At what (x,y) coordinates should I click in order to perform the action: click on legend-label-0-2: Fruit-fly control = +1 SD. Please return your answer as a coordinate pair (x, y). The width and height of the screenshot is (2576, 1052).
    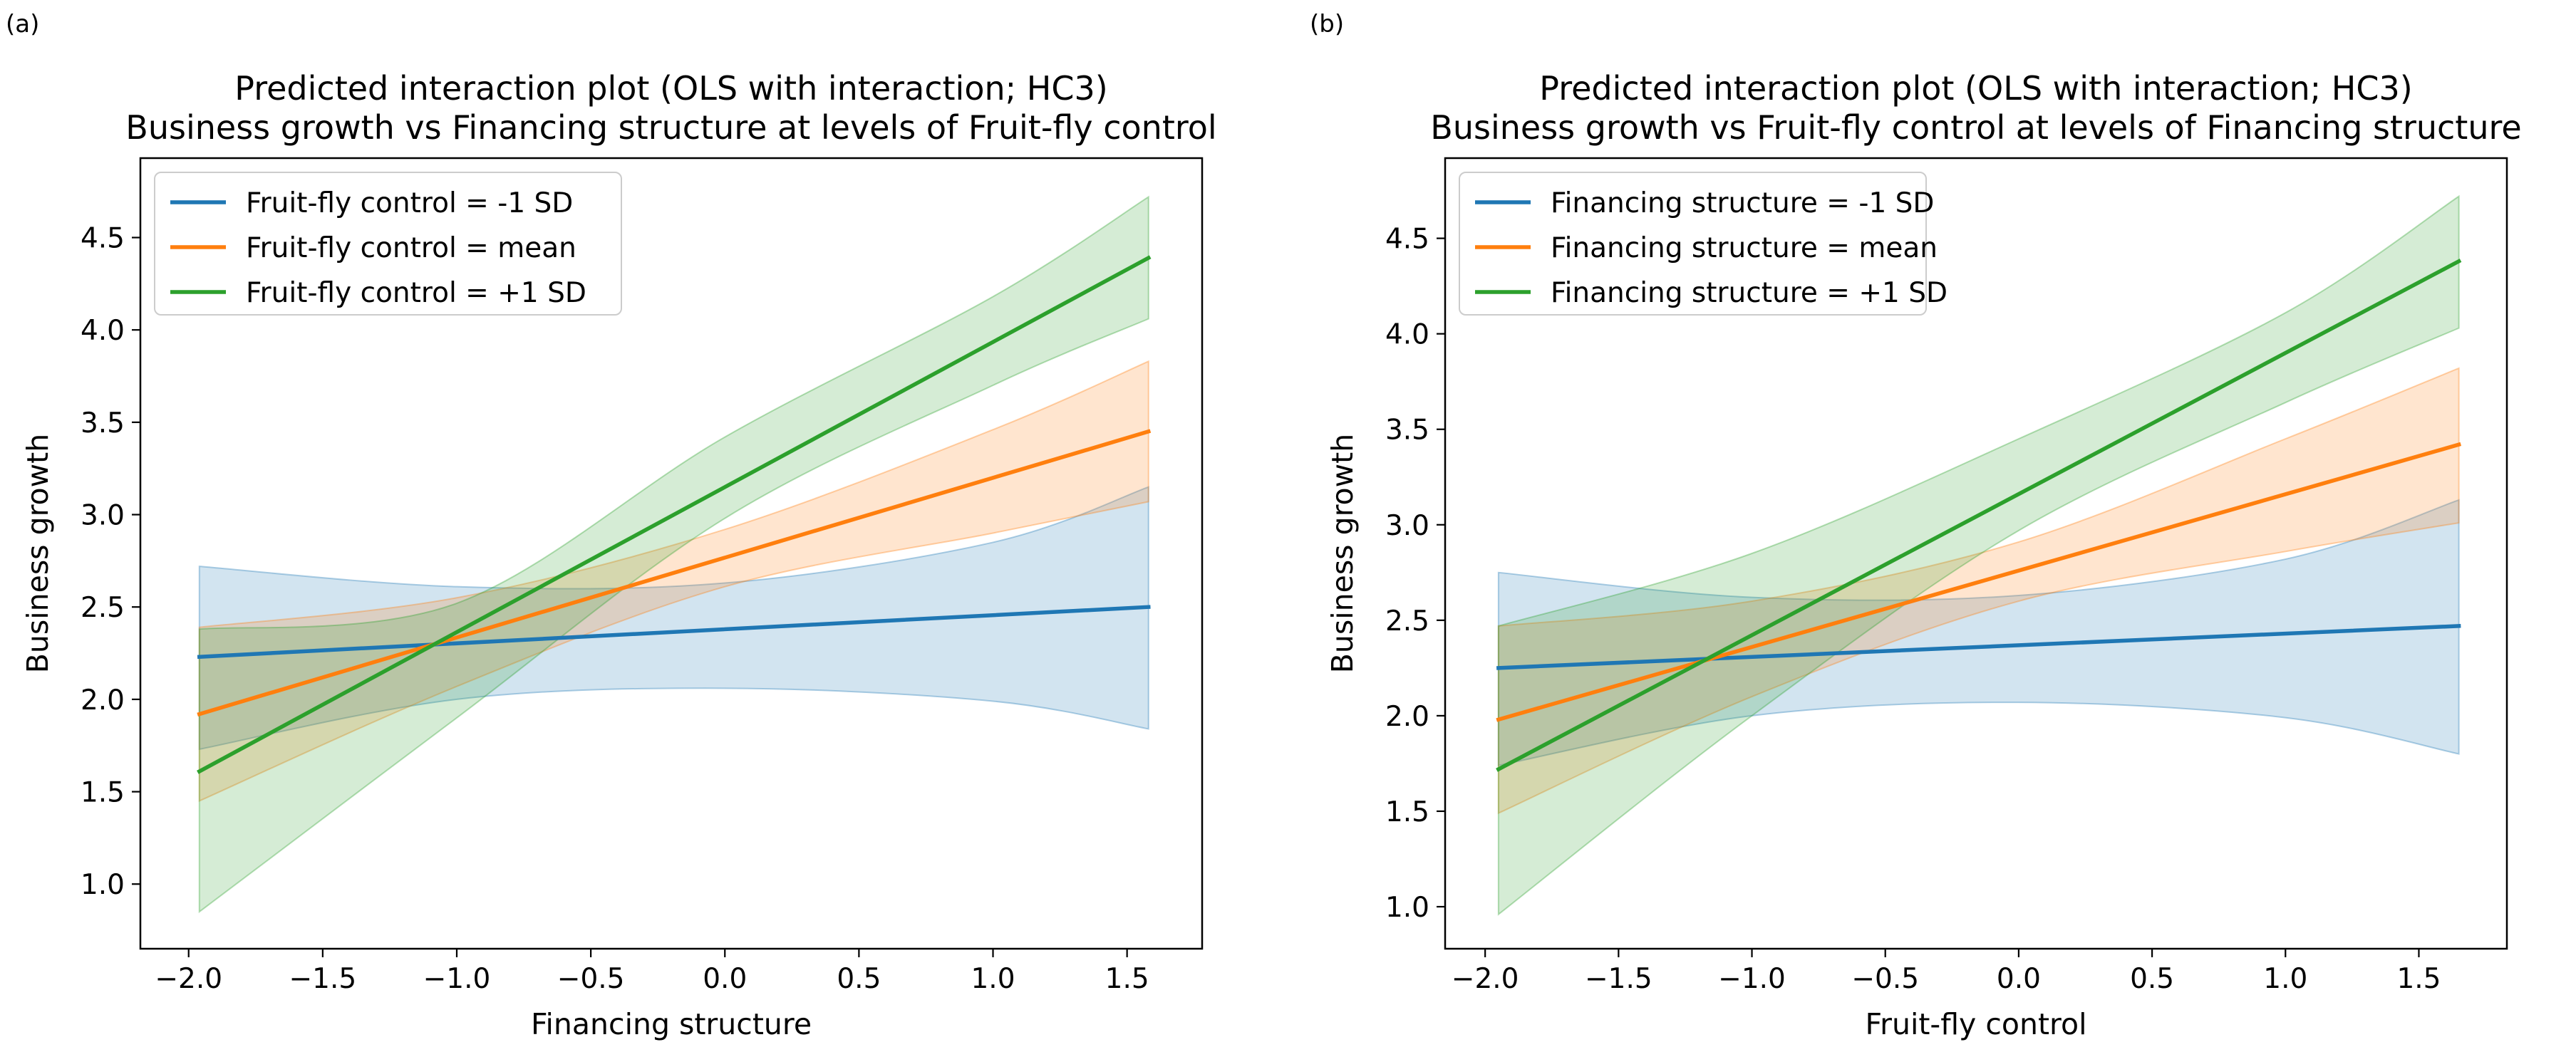
    Looking at the image, I should click on (416, 293).